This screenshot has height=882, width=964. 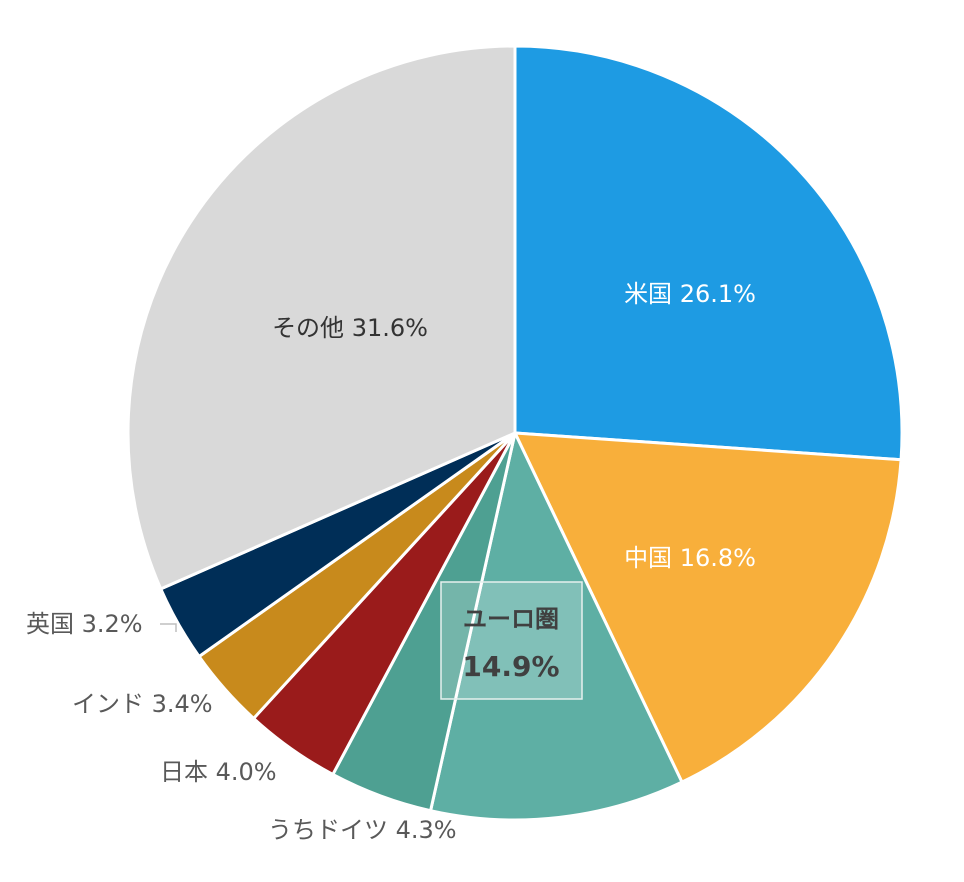 I want to click on uk-leader-line, so click(x=168, y=627).